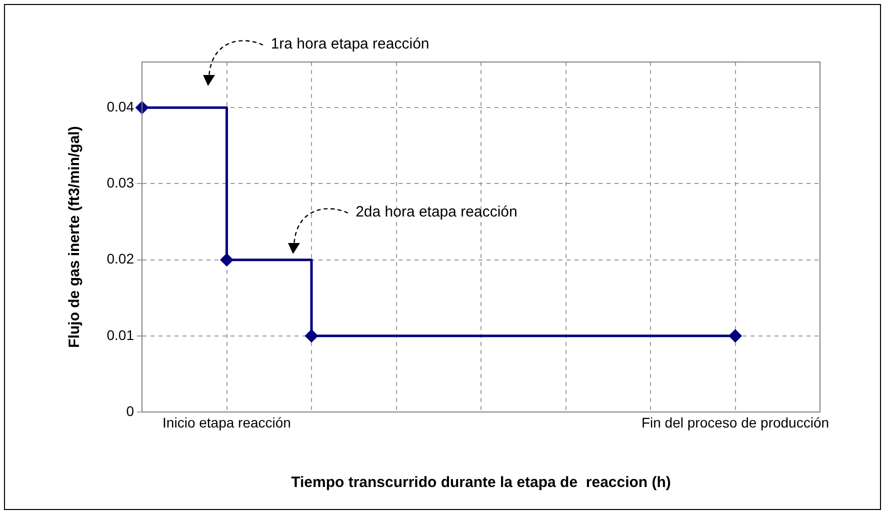 The width and height of the screenshot is (889, 516). Describe the element at coordinates (75, 237) in the screenshot. I see `y-axis-title: Flujo de gas inerte (ft3/min/gal)` at that location.